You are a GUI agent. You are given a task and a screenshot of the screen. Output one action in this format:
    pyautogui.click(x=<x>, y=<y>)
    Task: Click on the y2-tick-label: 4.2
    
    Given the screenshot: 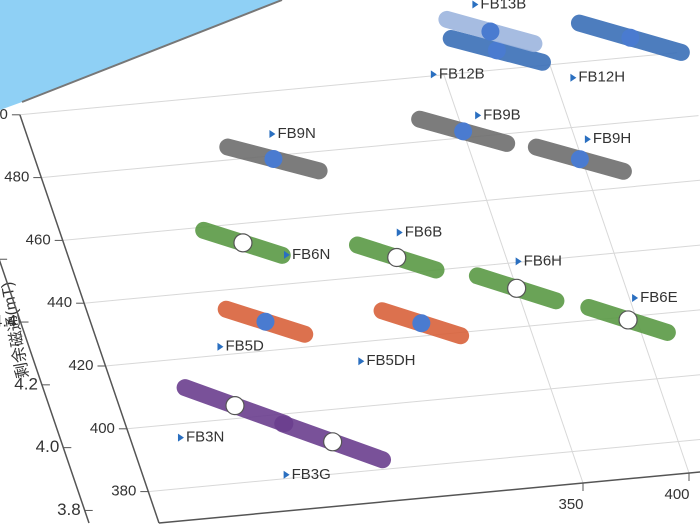 What is the action you would take?
    pyautogui.click(x=26, y=383)
    